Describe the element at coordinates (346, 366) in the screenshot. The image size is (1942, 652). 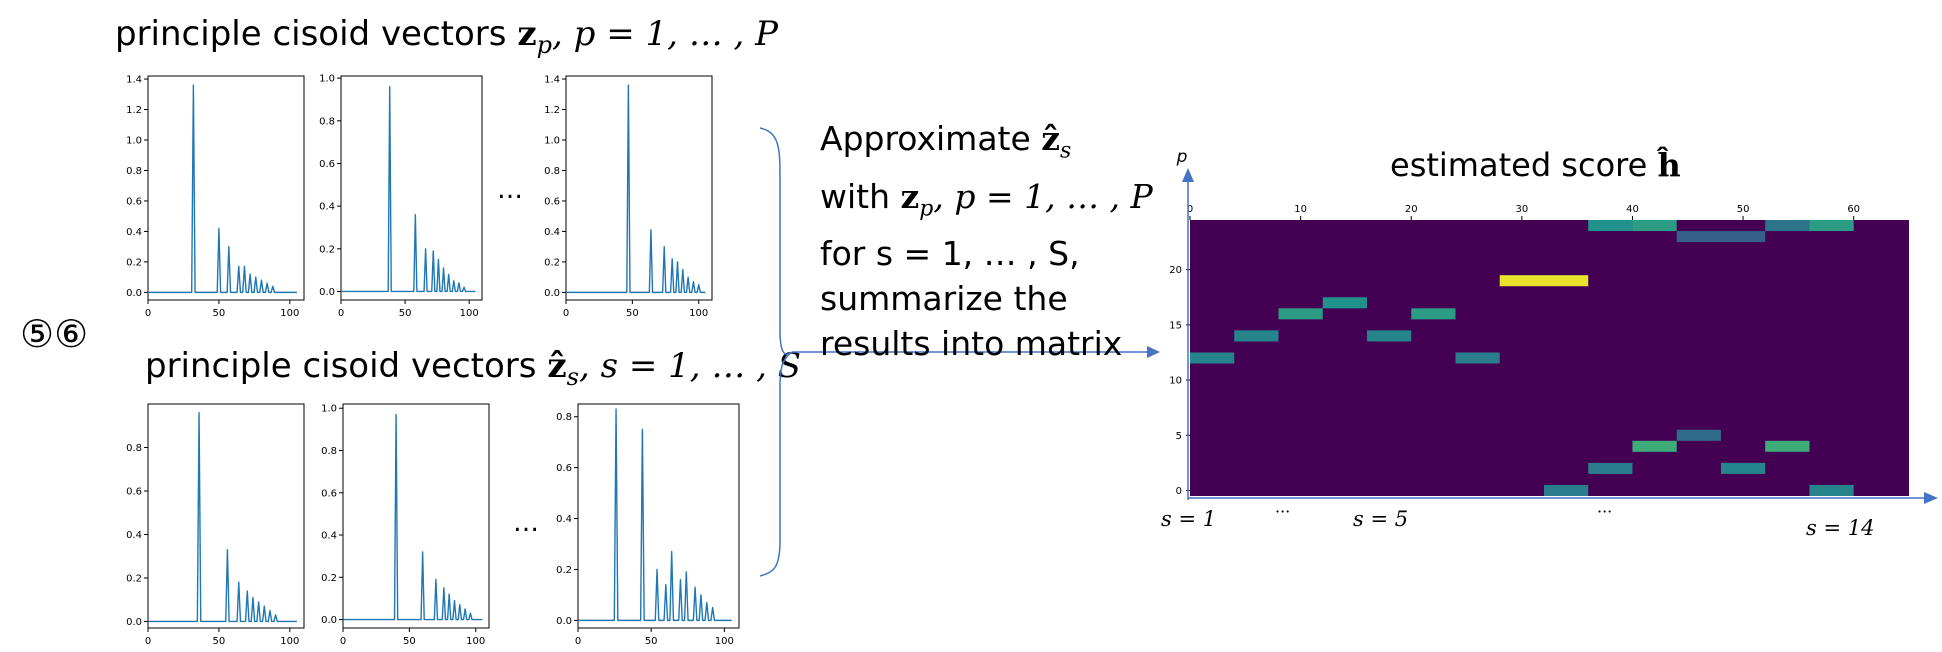
I see `bottom-title-prefix: principle cisoid vectors` at that location.